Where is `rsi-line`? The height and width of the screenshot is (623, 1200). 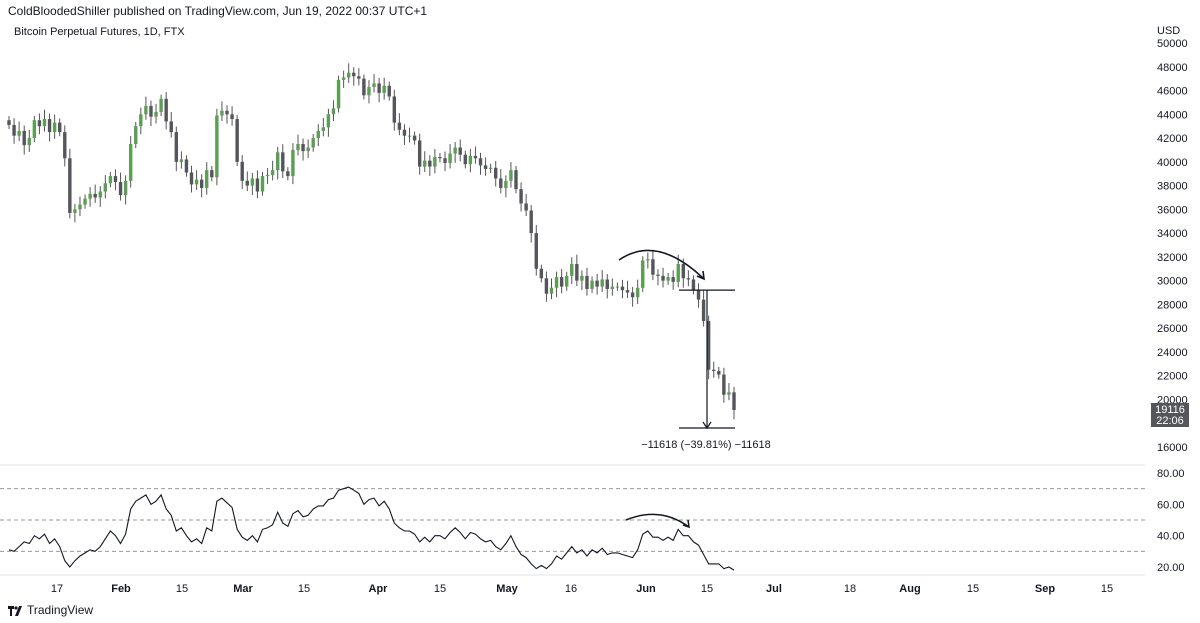 rsi-line is located at coordinates (371, 528).